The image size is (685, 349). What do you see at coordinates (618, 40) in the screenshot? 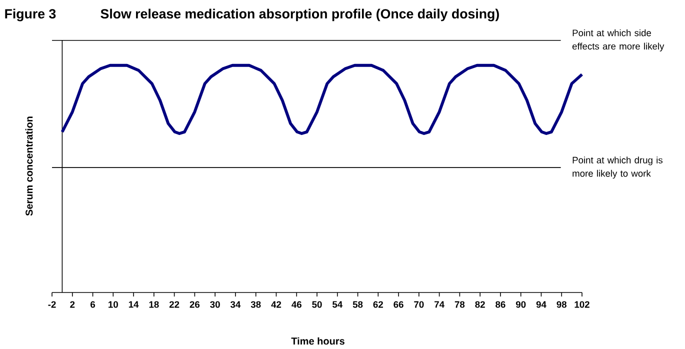
I see `ref-line-label: Point at which side effects are more likely` at bounding box center [618, 40].